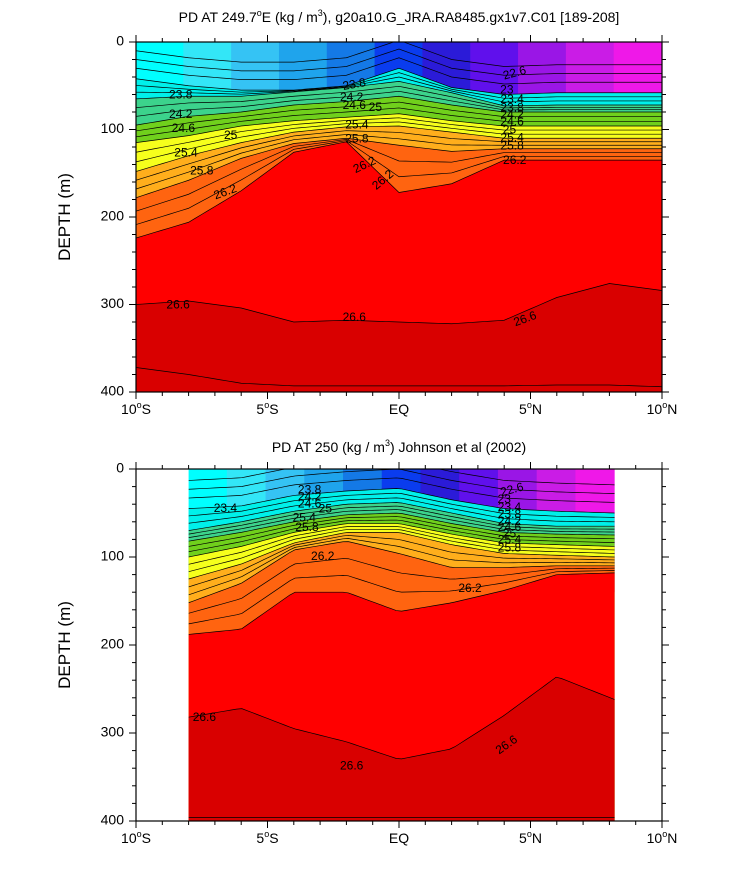 The image size is (732, 873). I want to click on x-tick-label: 10oS, so click(136, 408).